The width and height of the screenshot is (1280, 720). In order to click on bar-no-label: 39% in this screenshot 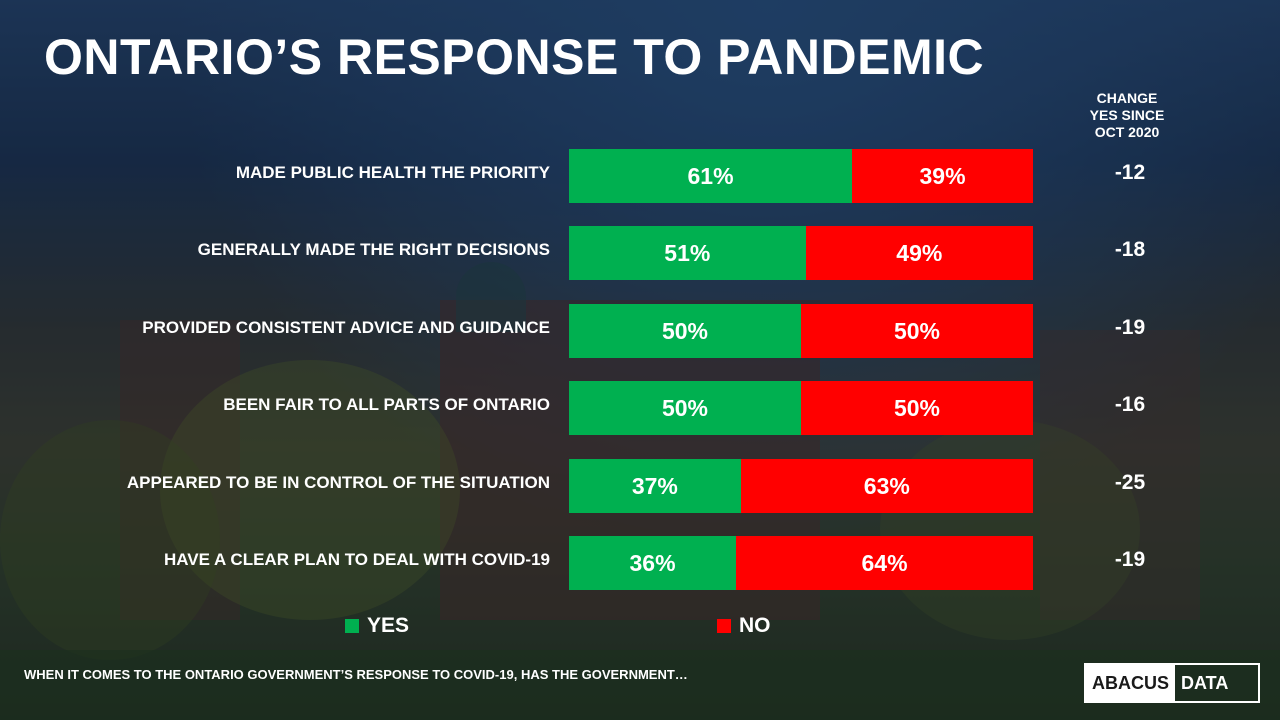, I will do `click(942, 175)`.